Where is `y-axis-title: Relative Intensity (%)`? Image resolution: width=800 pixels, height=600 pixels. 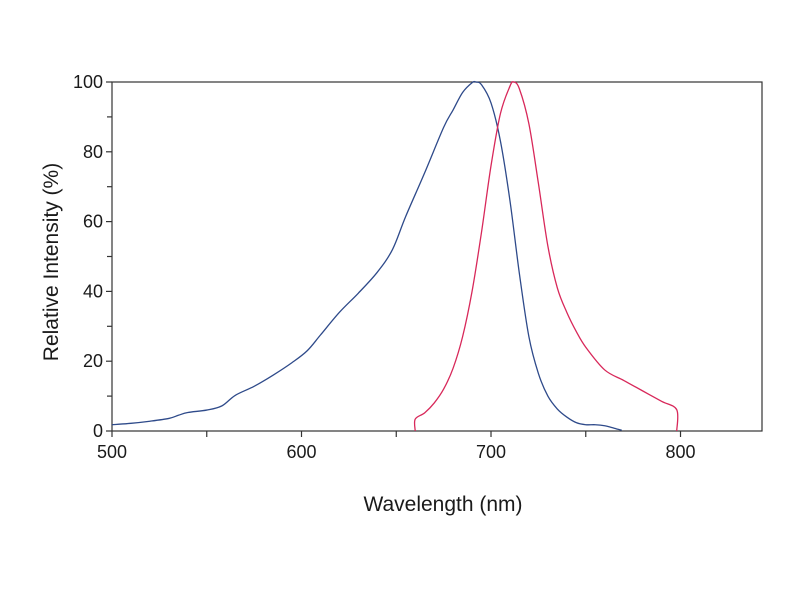 y-axis-title: Relative Intensity (%) is located at coordinates (51, 262).